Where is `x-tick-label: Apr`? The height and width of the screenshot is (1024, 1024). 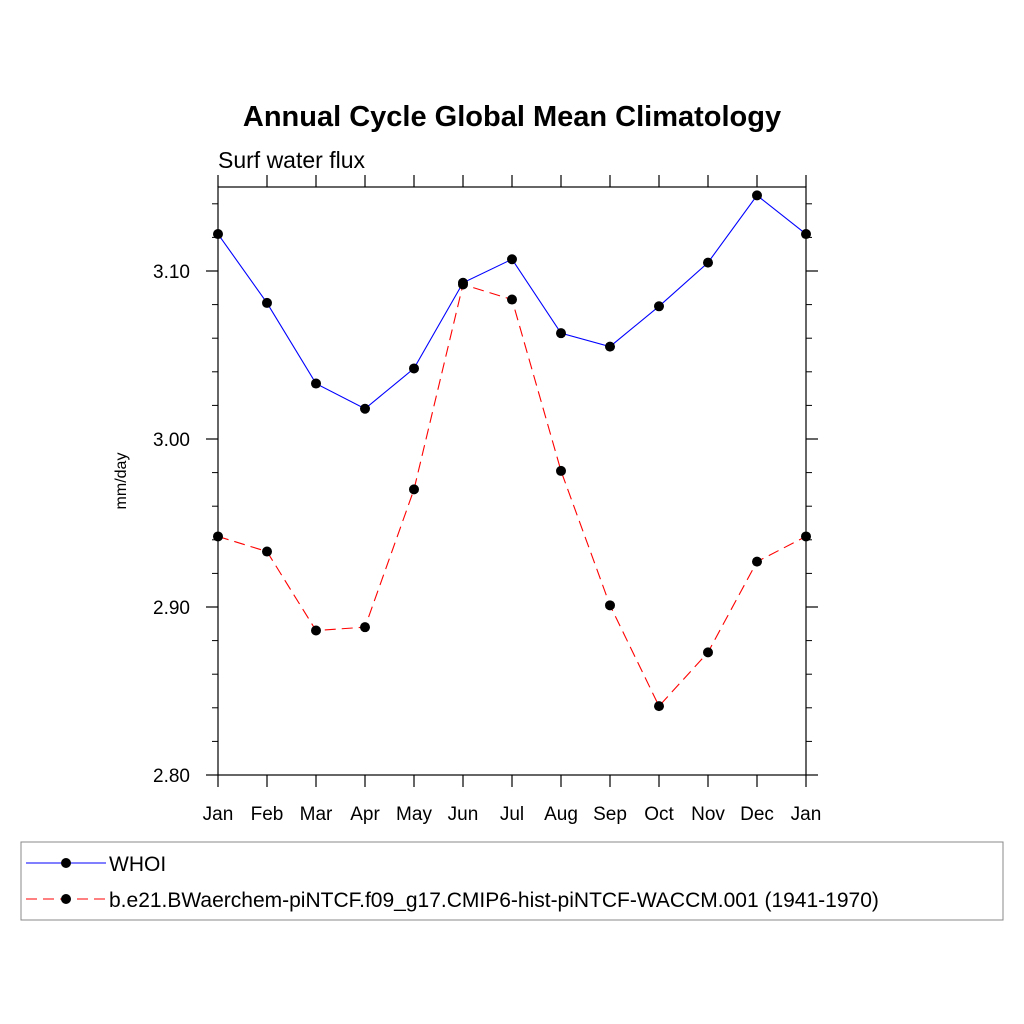
x-tick-label: Apr is located at coordinates (365, 814).